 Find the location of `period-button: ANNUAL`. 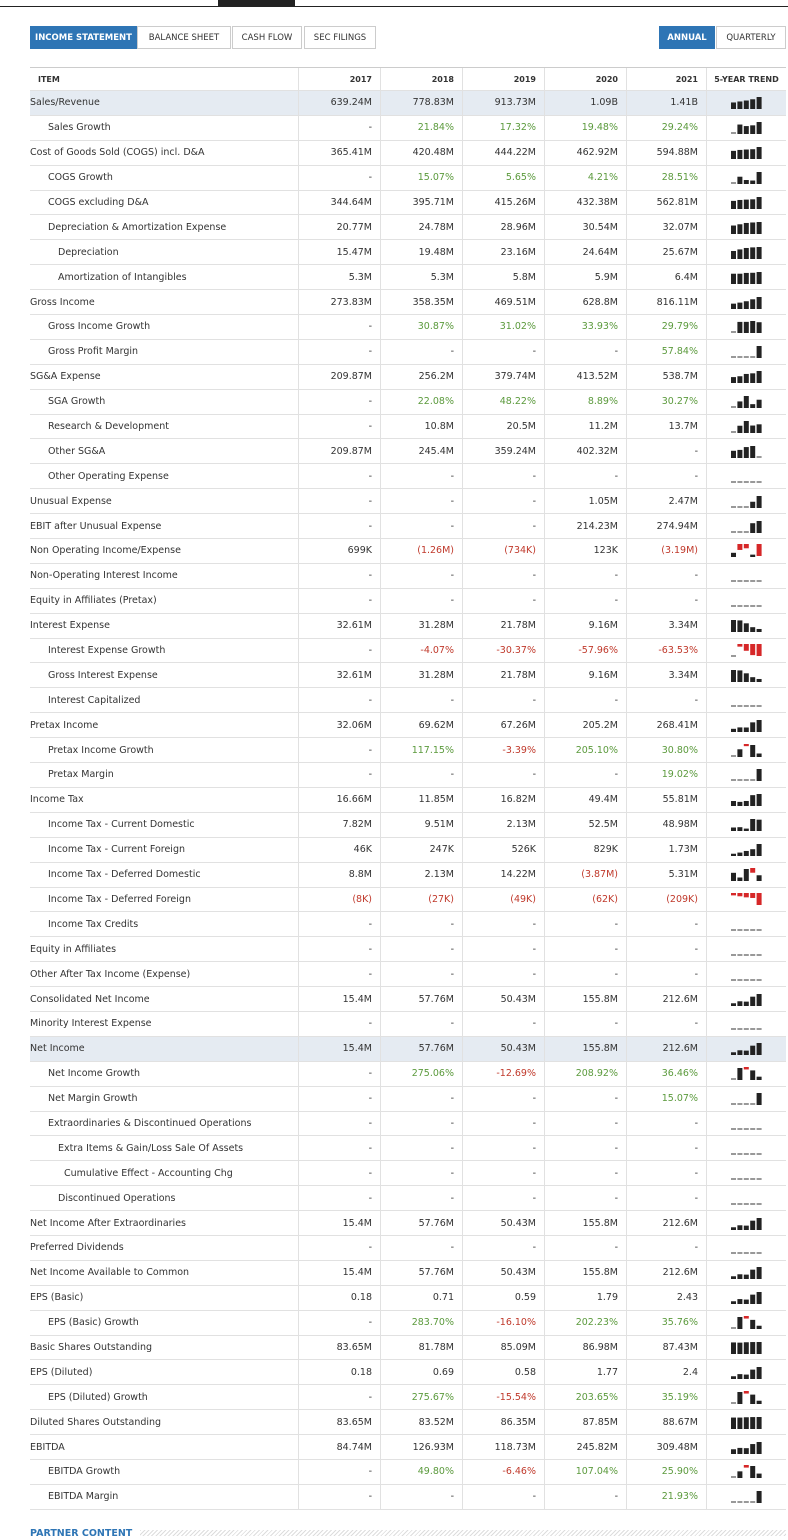

period-button: ANNUAL is located at coordinates (687, 37).